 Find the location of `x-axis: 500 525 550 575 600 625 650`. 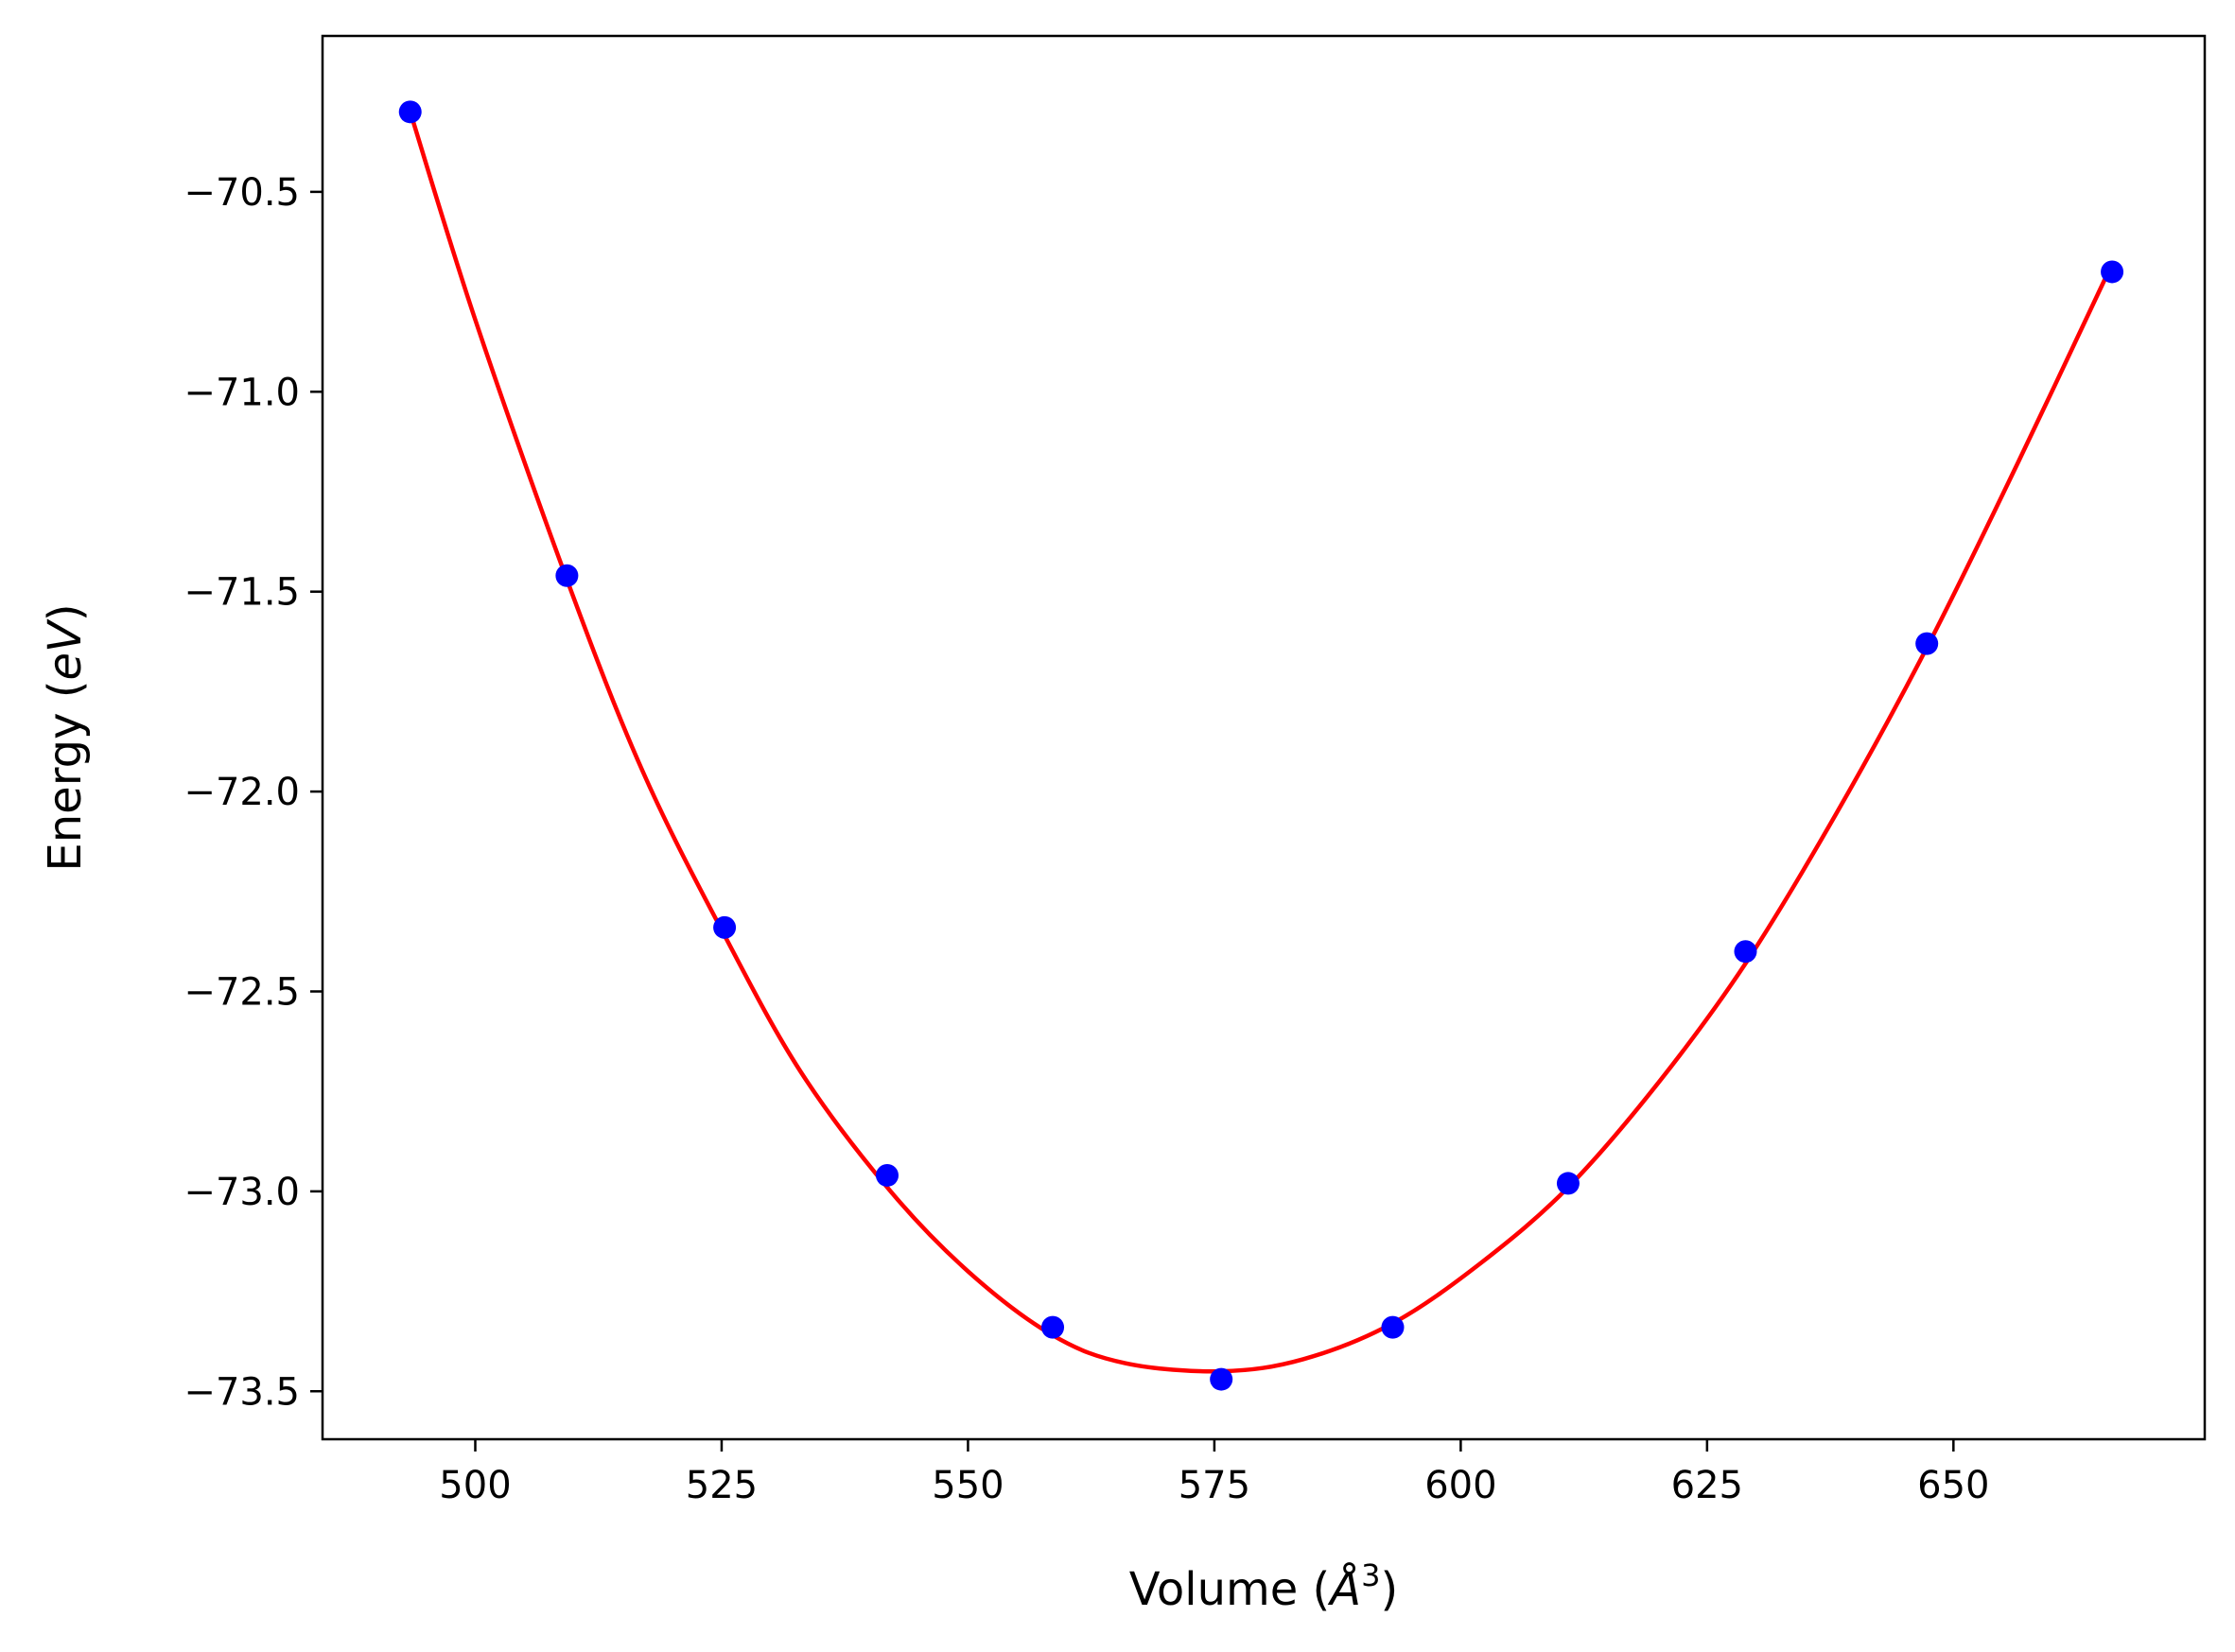

x-axis: 500 525 550 575 600 625 650 is located at coordinates (1214, 1473).